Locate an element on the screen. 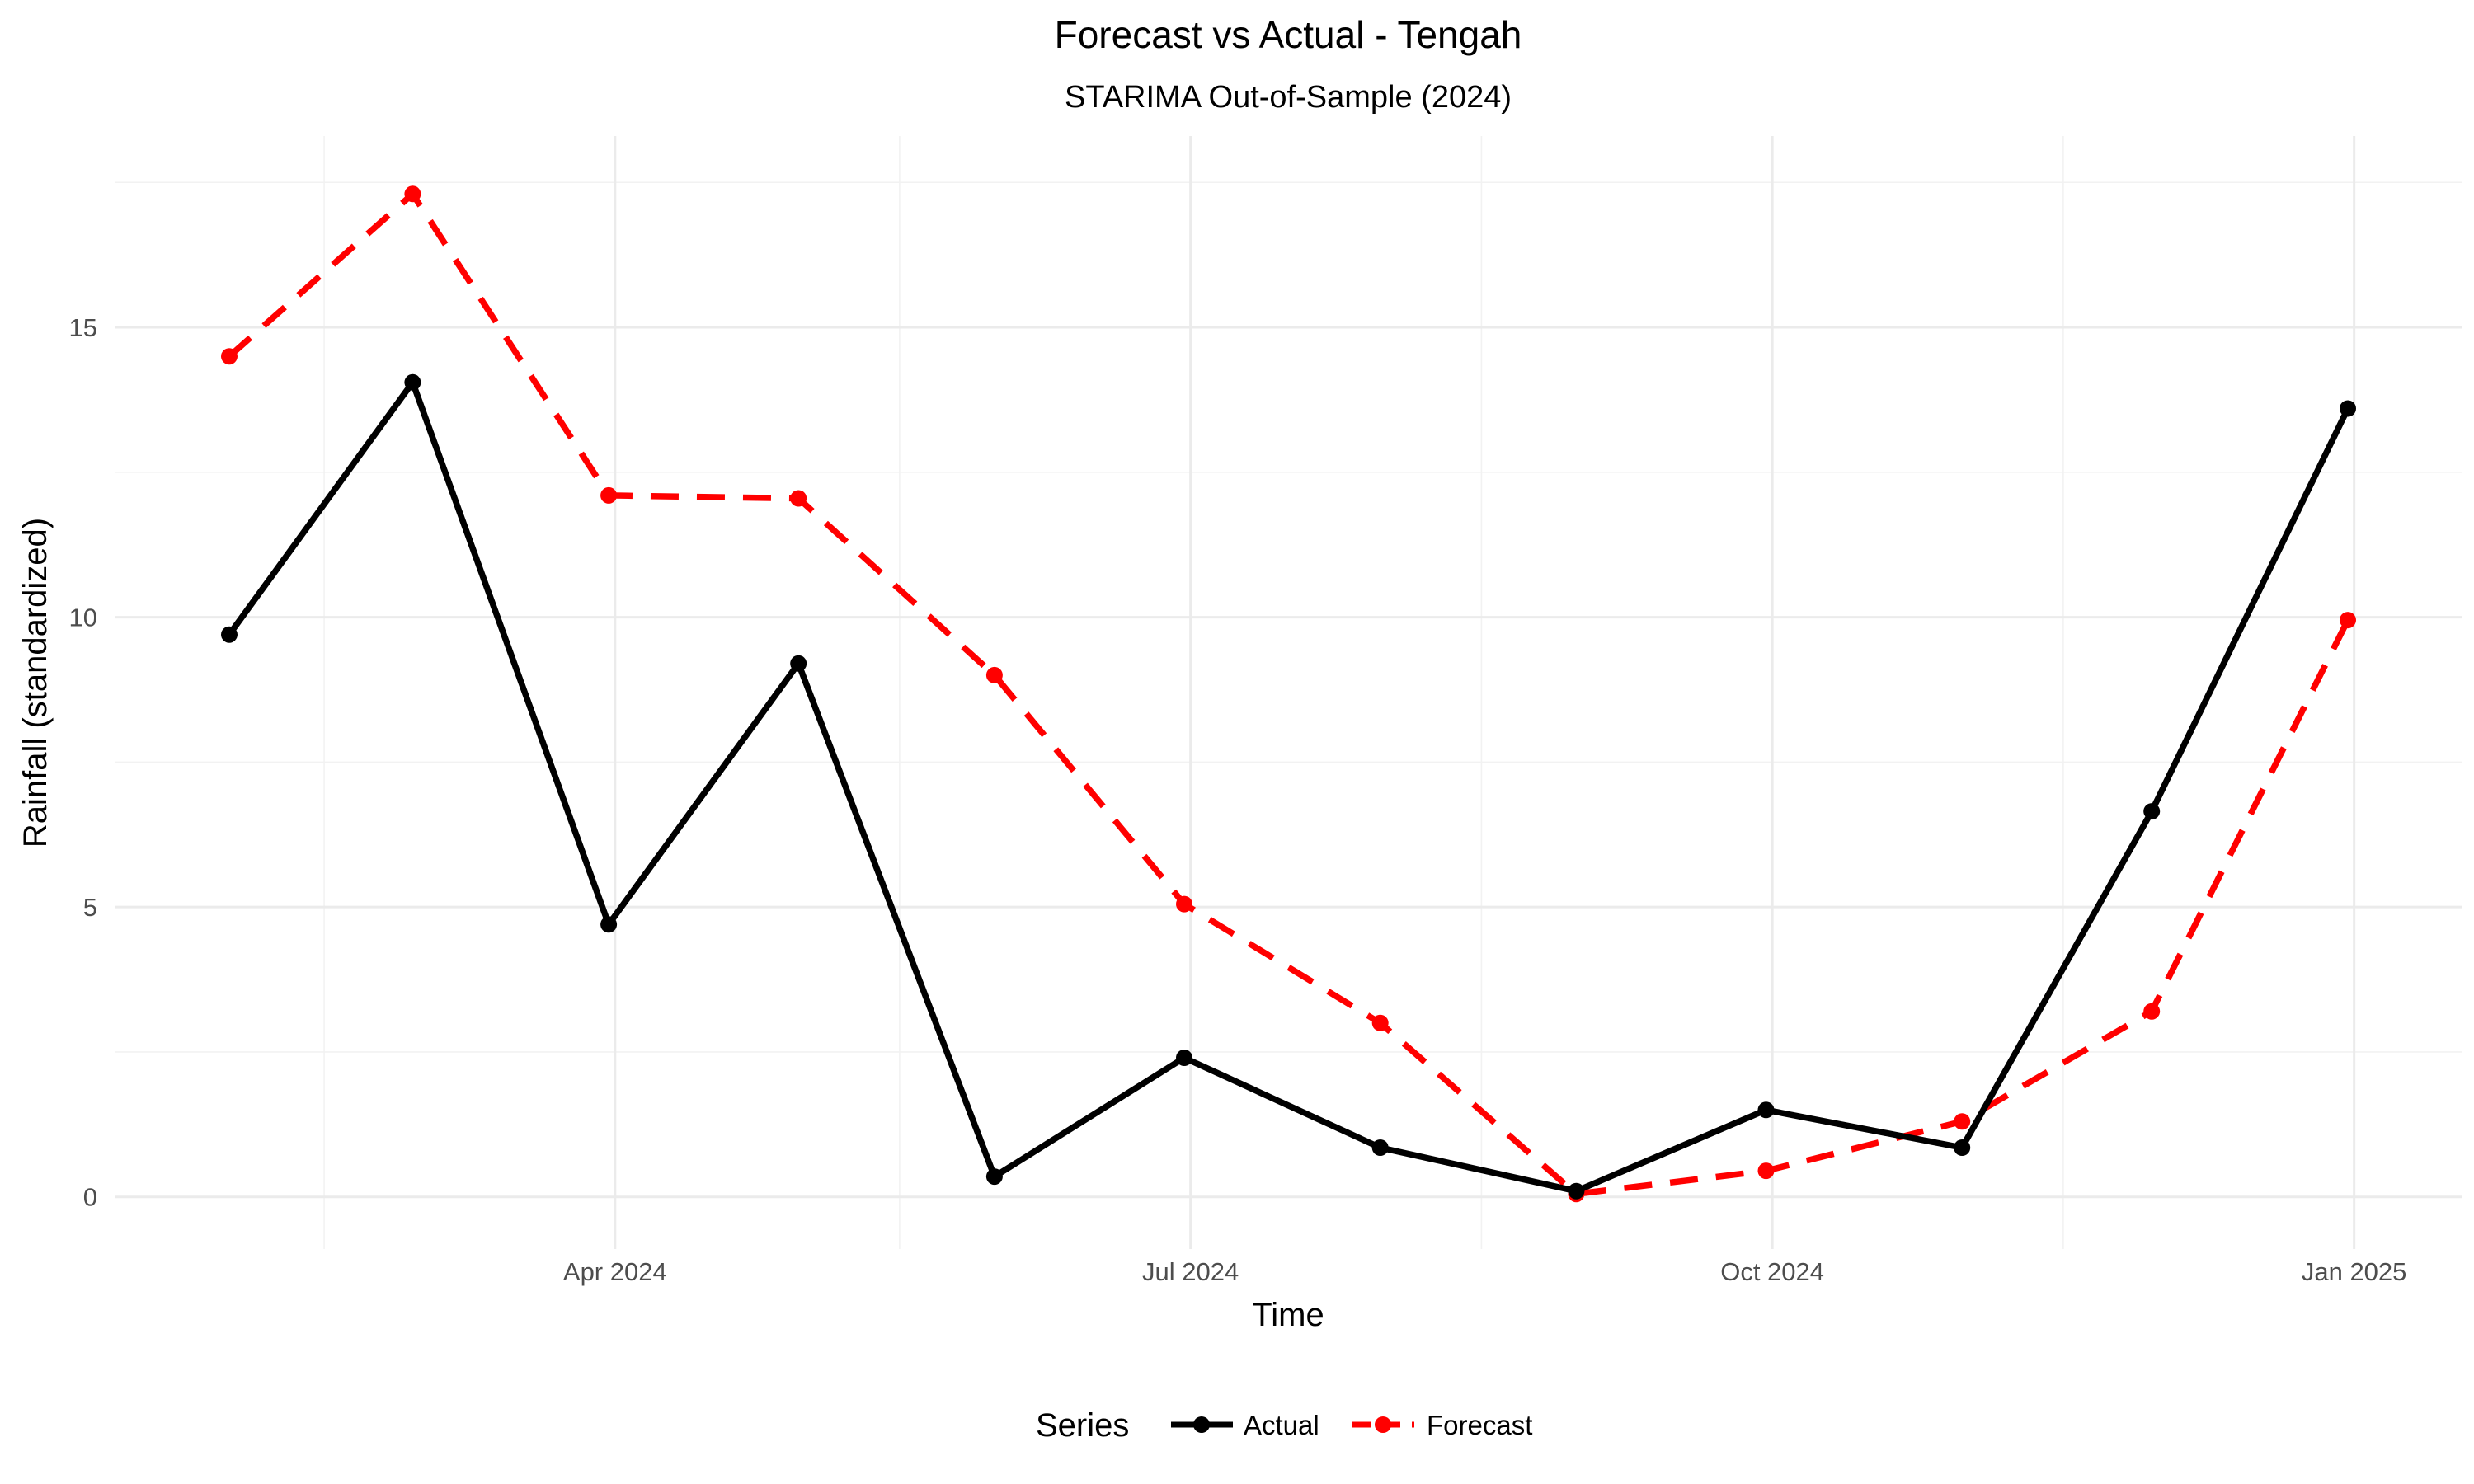 Image resolution: width=2474 pixels, height=1484 pixels. y-tick-label: 5 is located at coordinates (90, 907).